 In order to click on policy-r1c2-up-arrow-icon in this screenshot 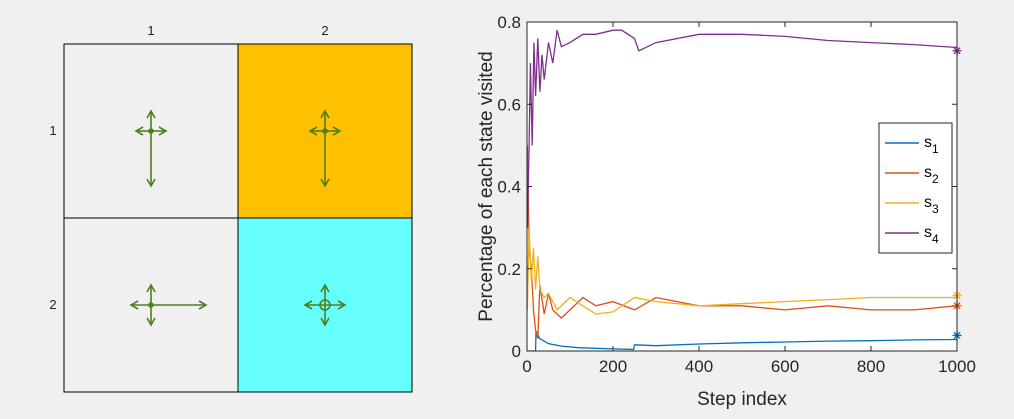, I will do `click(325, 120)`.